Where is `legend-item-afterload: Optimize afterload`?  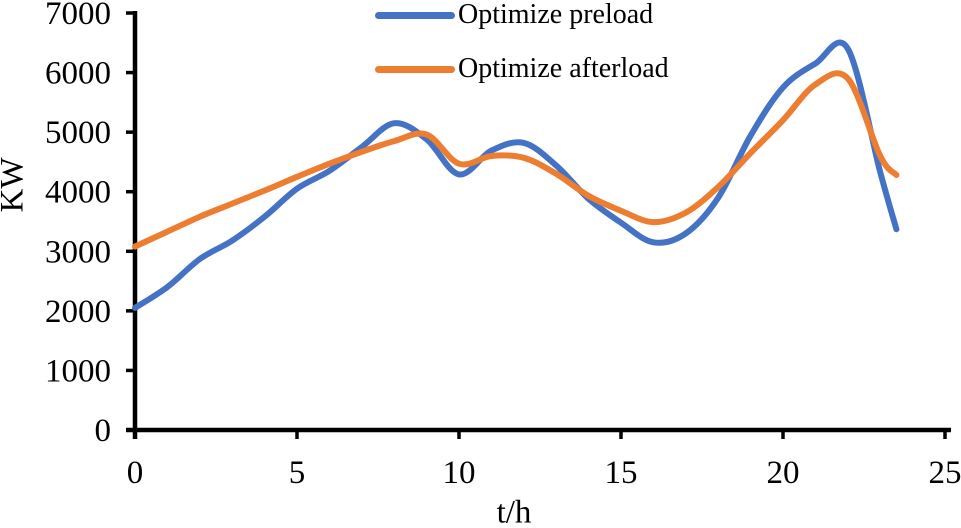 legend-item-afterload: Optimize afterload is located at coordinates (522, 69).